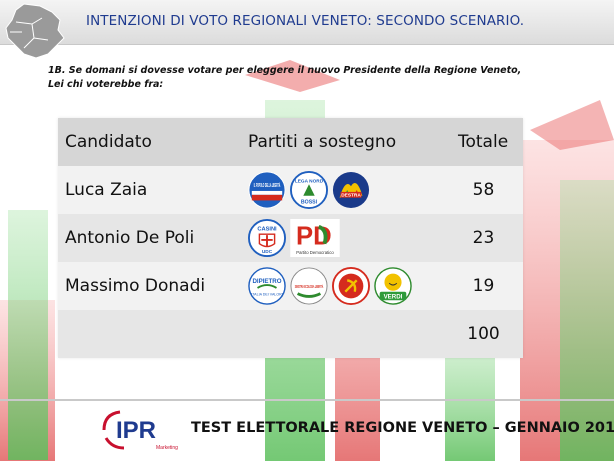 The height and width of the screenshot is (461, 614). Describe the element at coordinates (153, 238) in the screenshot. I see `candidate-name: Antonio De Poli` at that location.